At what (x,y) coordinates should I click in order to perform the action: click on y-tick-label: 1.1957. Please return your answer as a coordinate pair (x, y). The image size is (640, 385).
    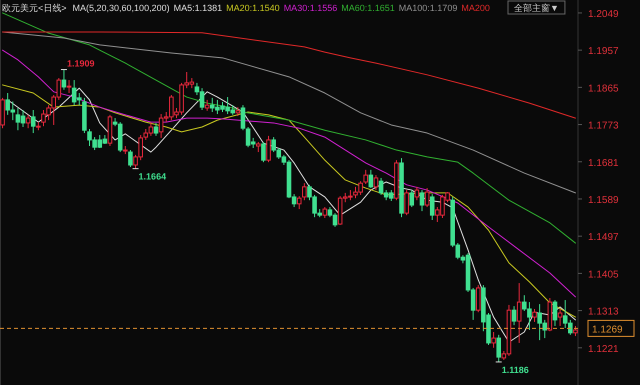
    Looking at the image, I should click on (604, 52).